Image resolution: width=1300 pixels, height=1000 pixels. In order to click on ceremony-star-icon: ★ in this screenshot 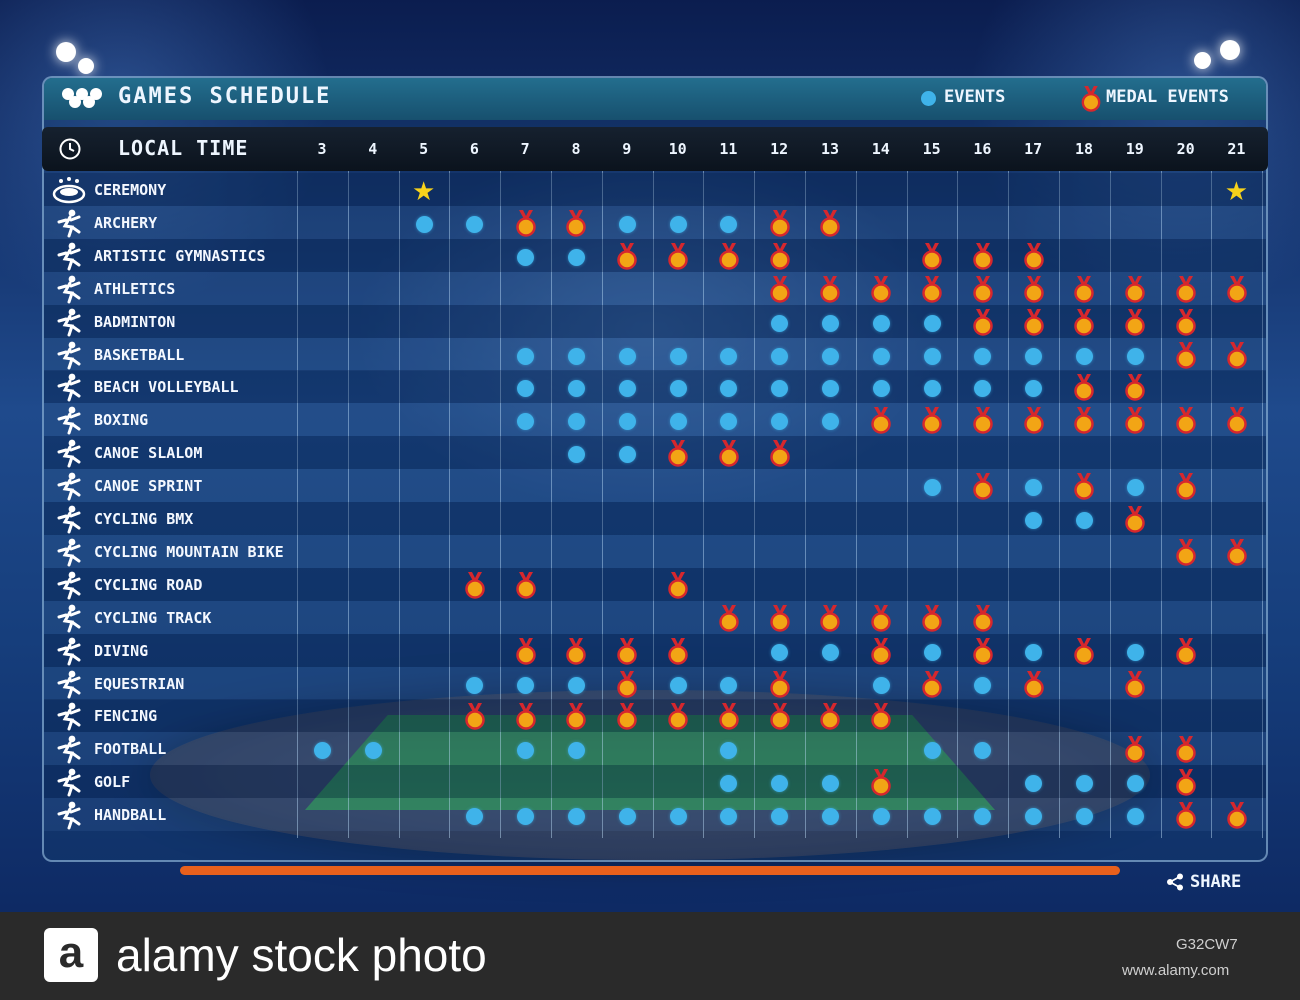, I will do `click(1236, 192)`.